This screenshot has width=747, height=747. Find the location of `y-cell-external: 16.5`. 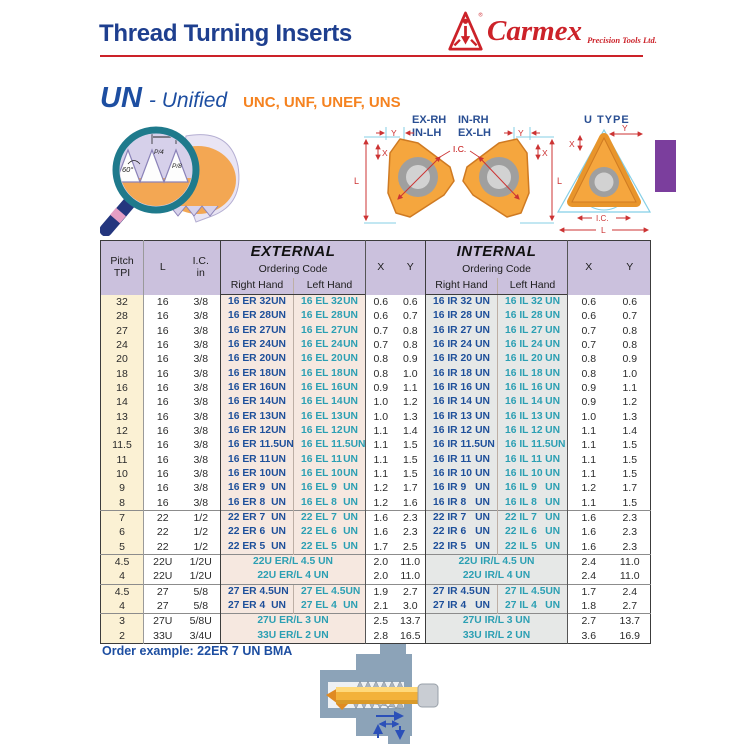

y-cell-external: 16.5 is located at coordinates (410, 635).